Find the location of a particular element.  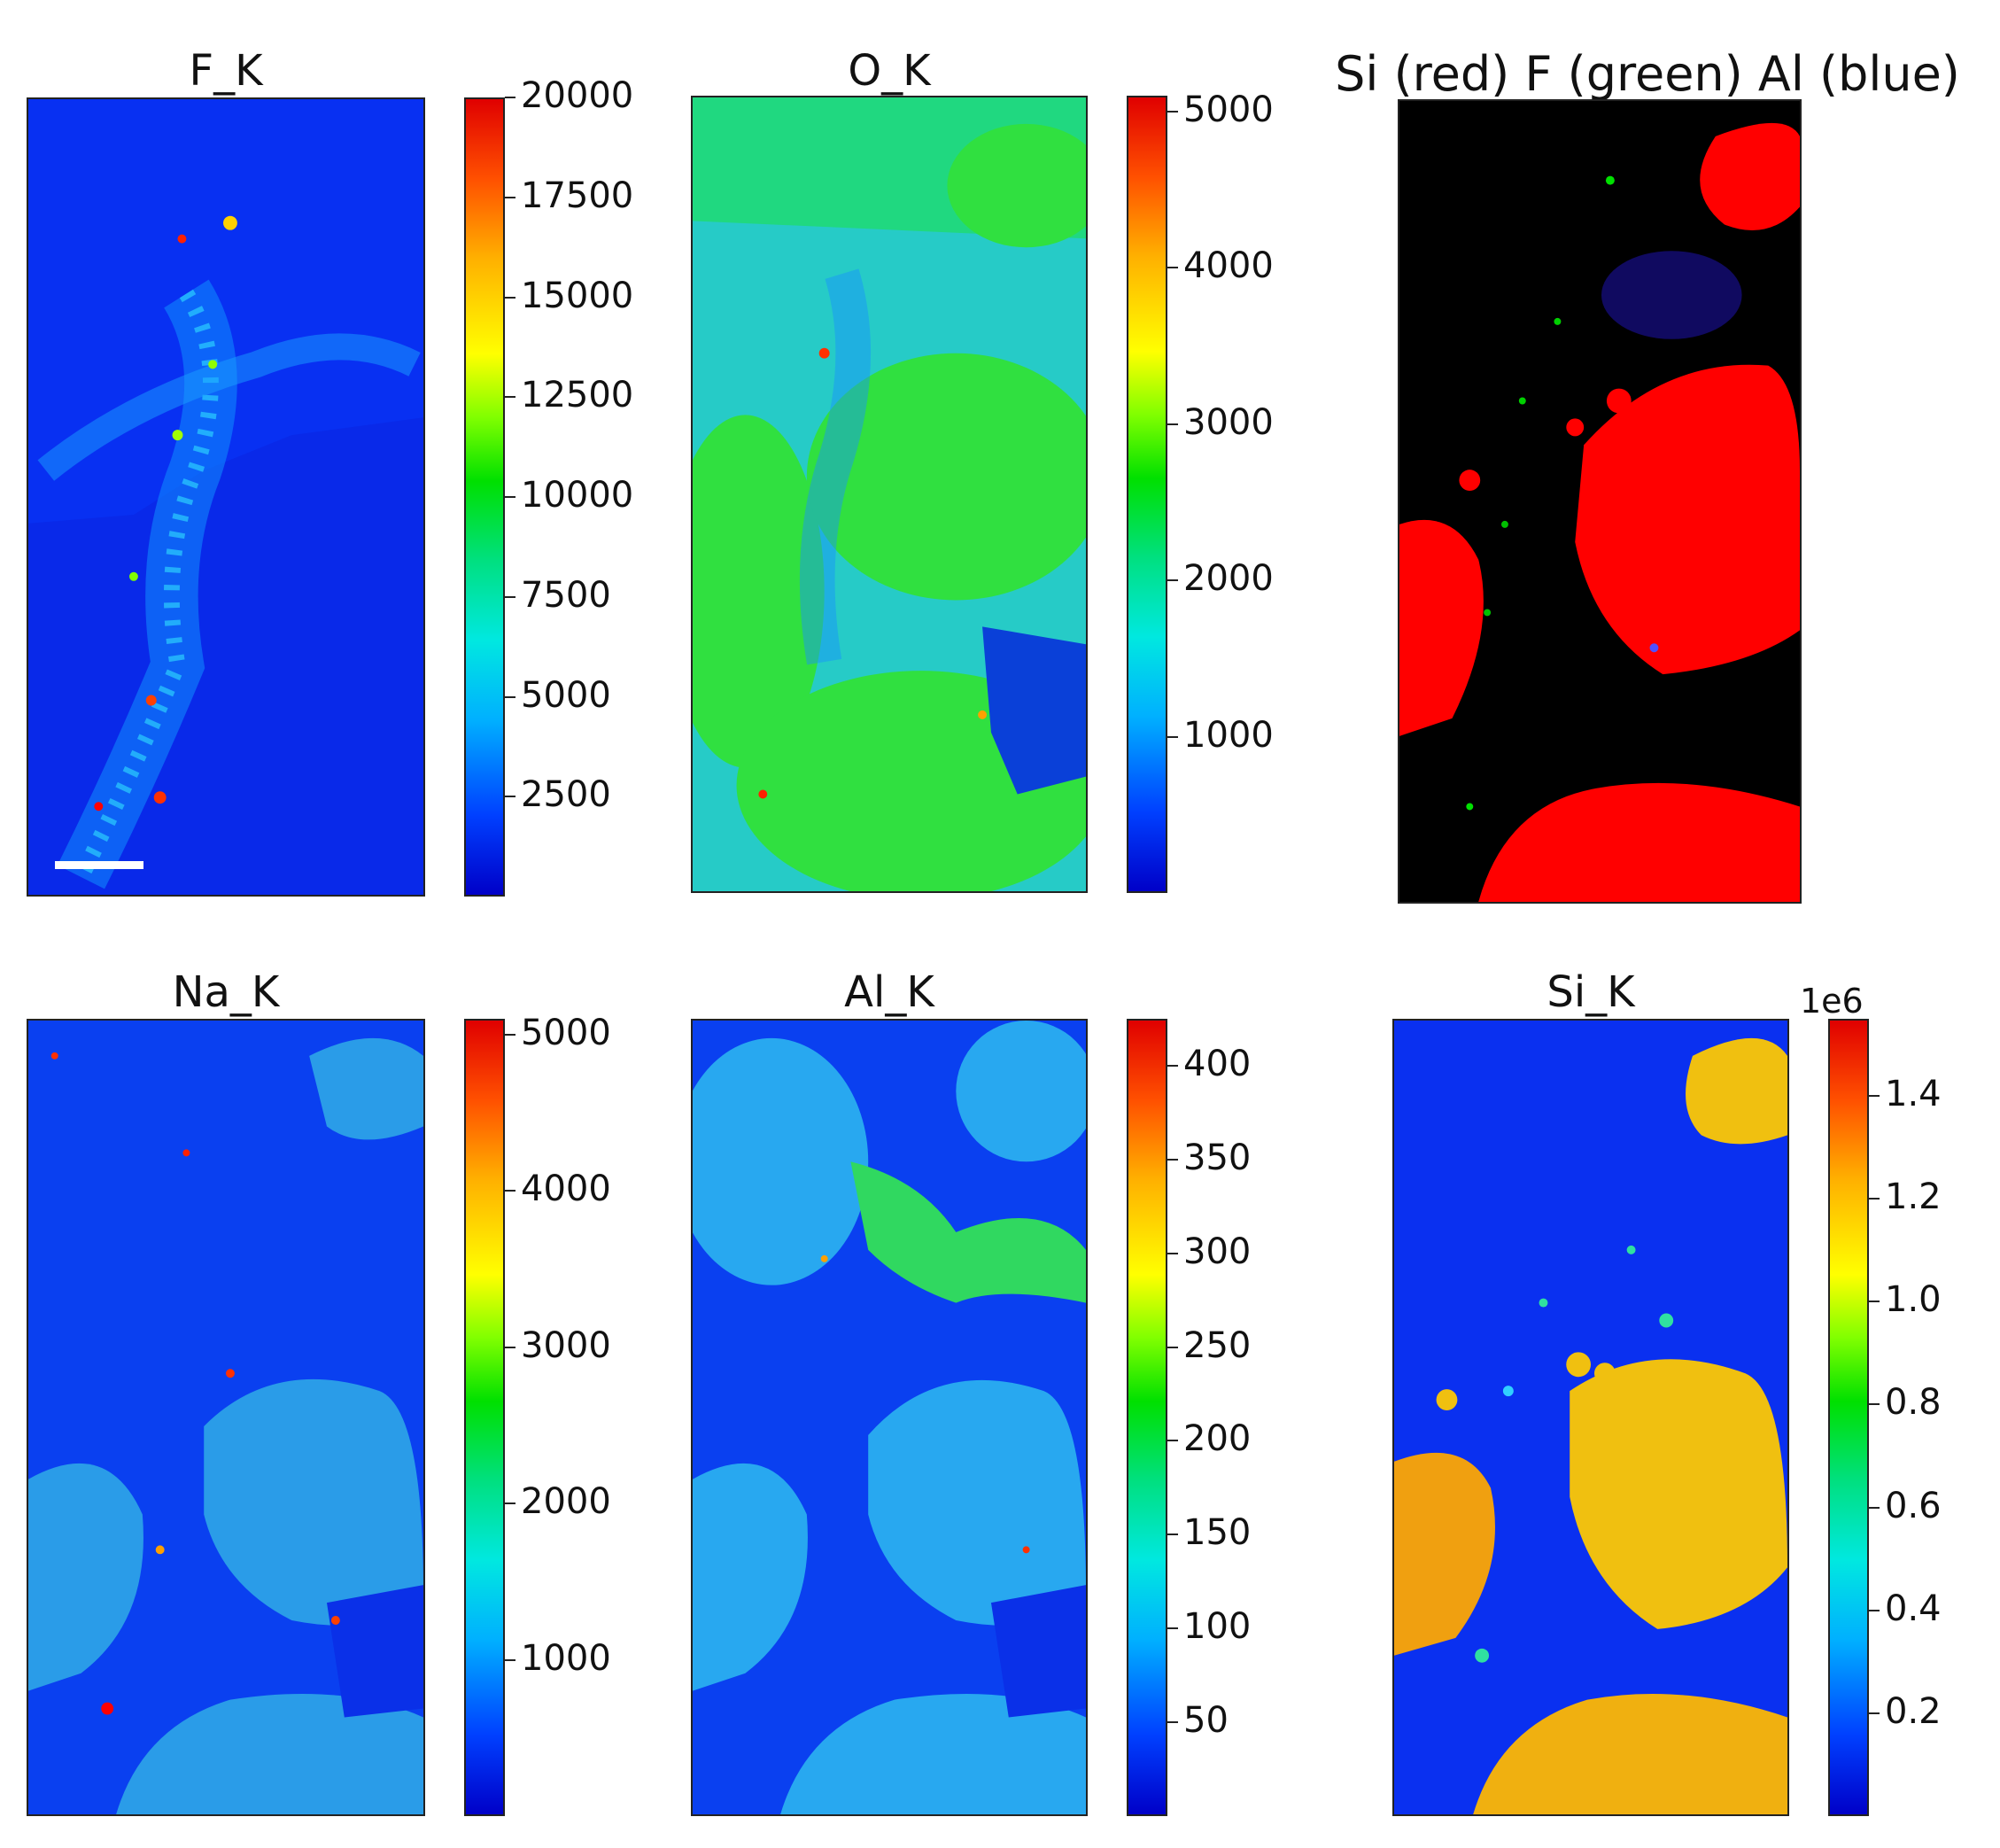

panel-title: Si_K is located at coordinates (1591, 992).